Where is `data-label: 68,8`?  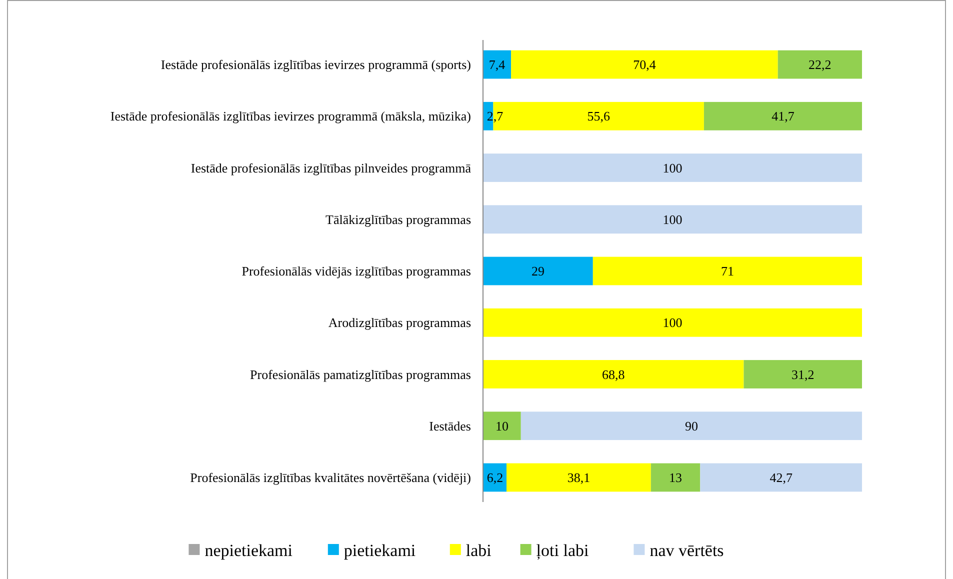 data-label: 68,8 is located at coordinates (613, 374).